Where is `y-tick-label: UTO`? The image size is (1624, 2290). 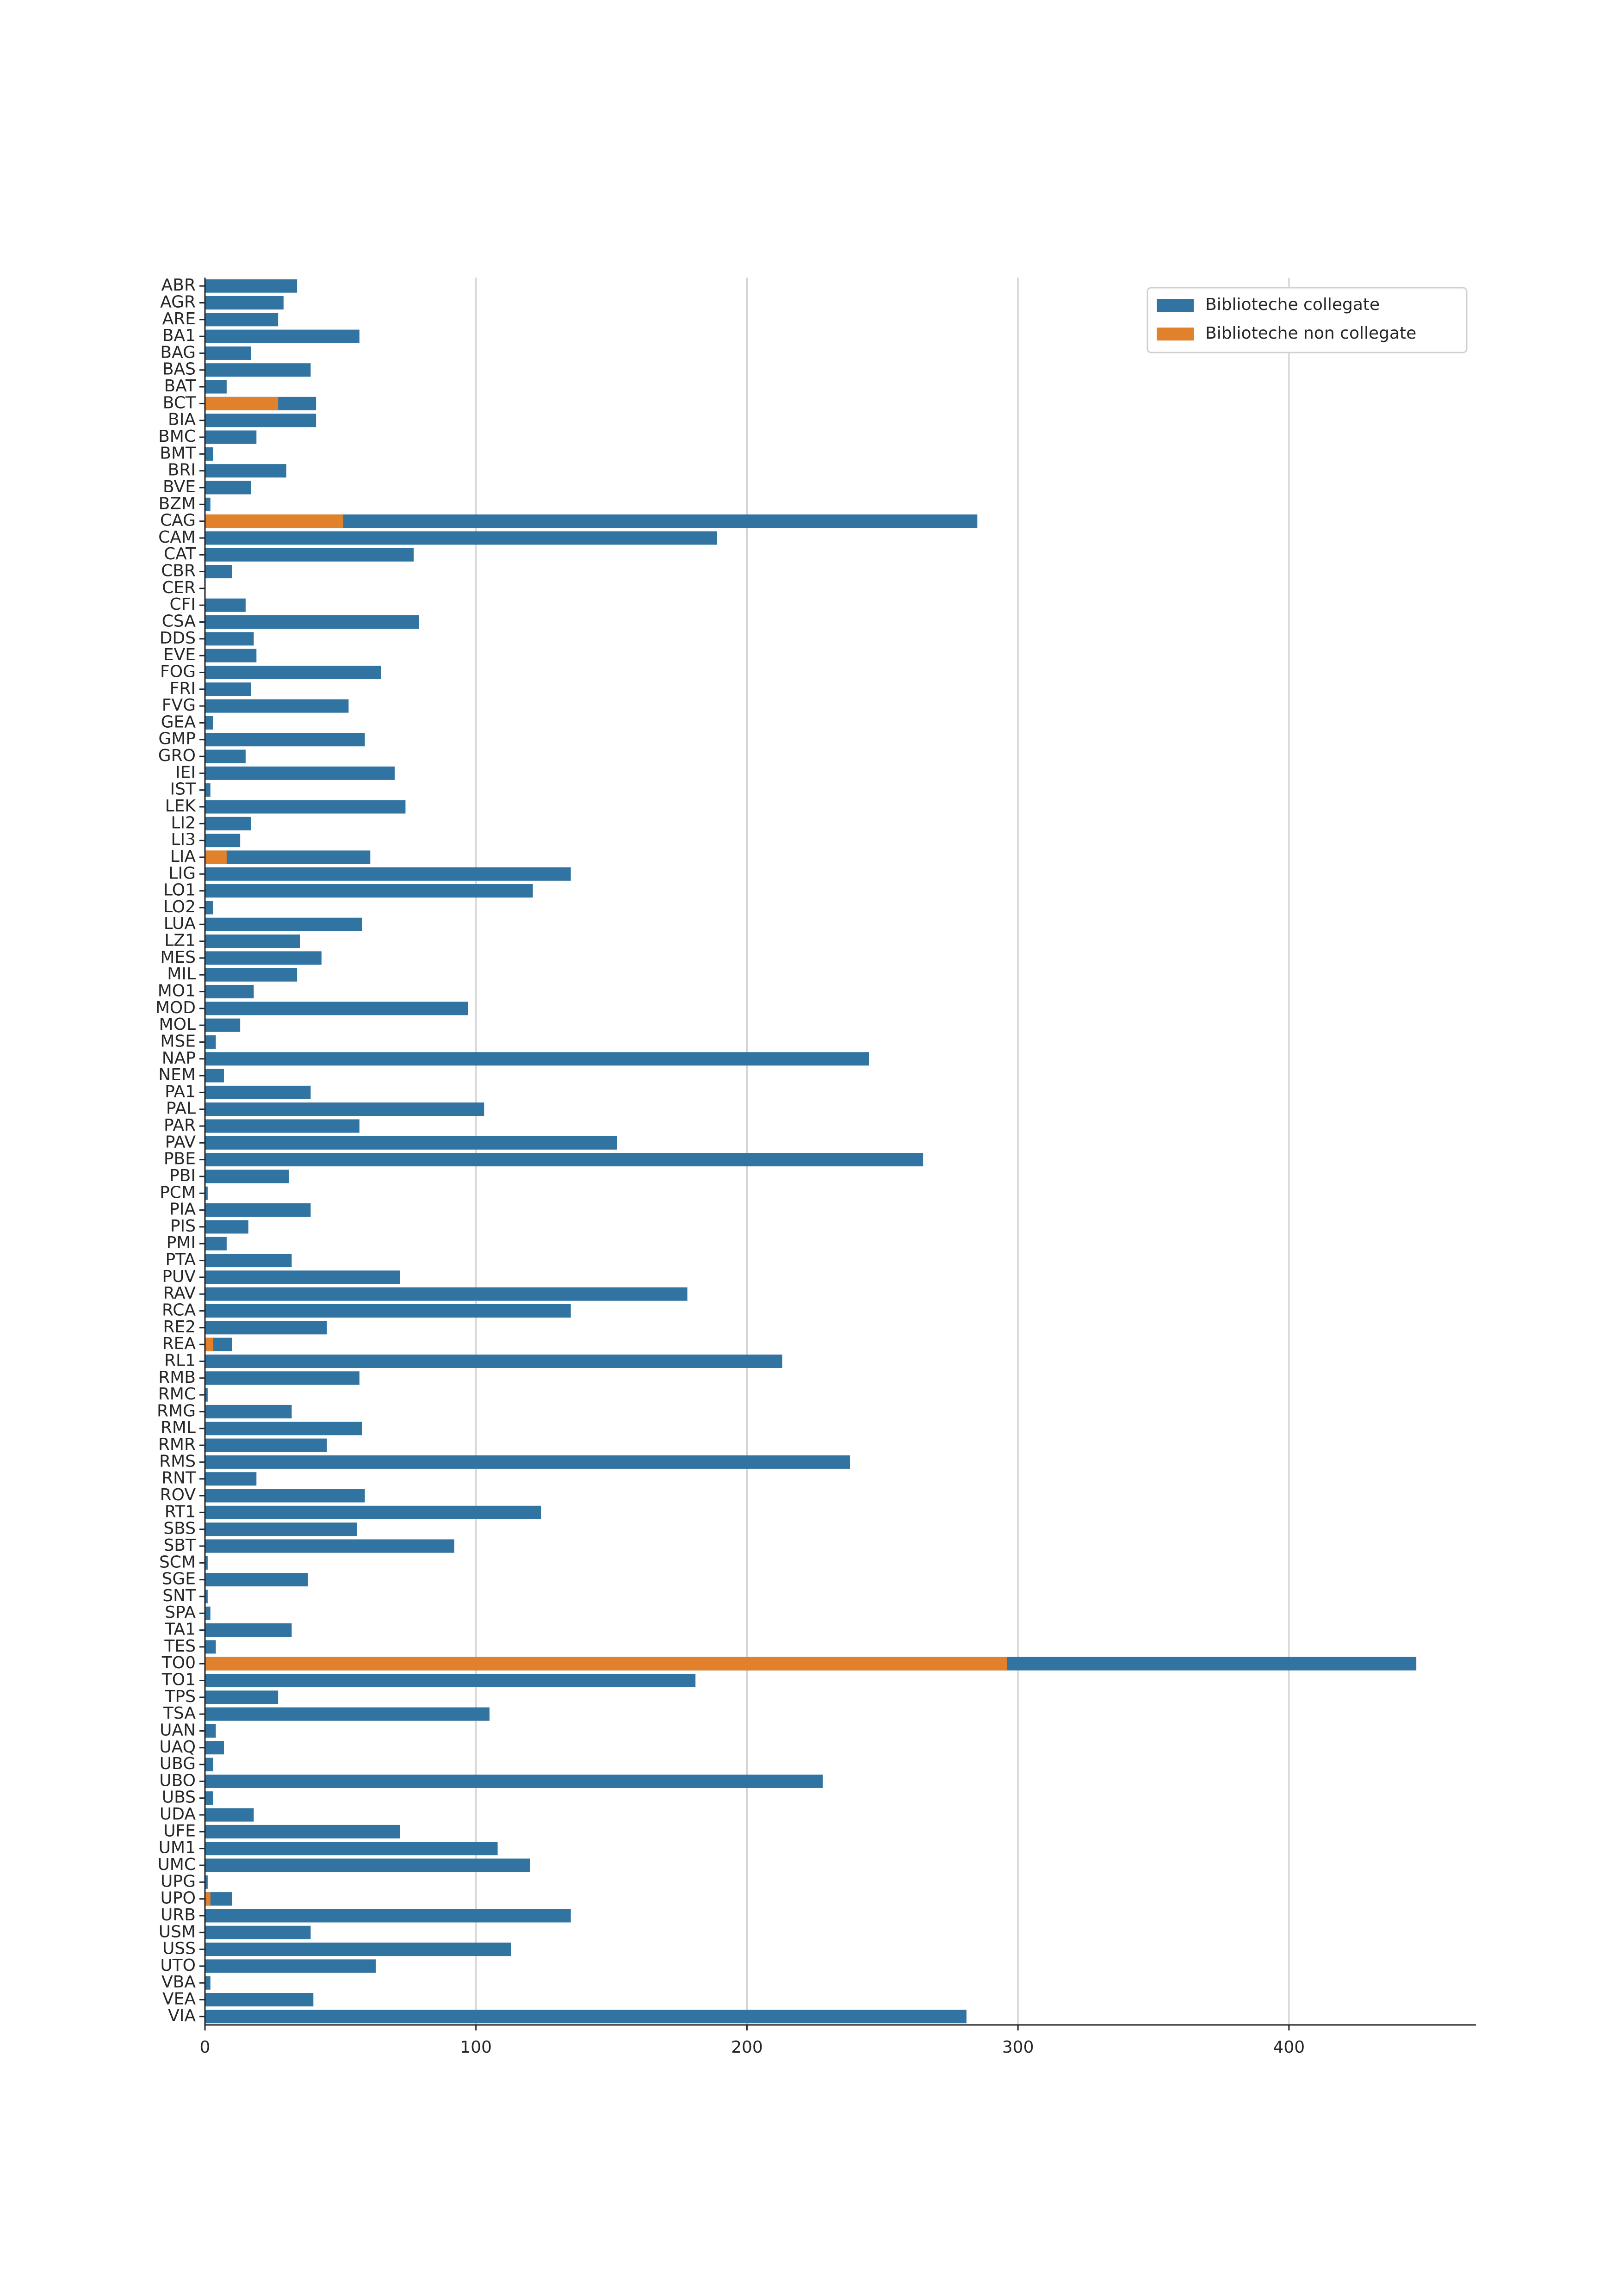
y-tick-label: UTO is located at coordinates (178, 1965).